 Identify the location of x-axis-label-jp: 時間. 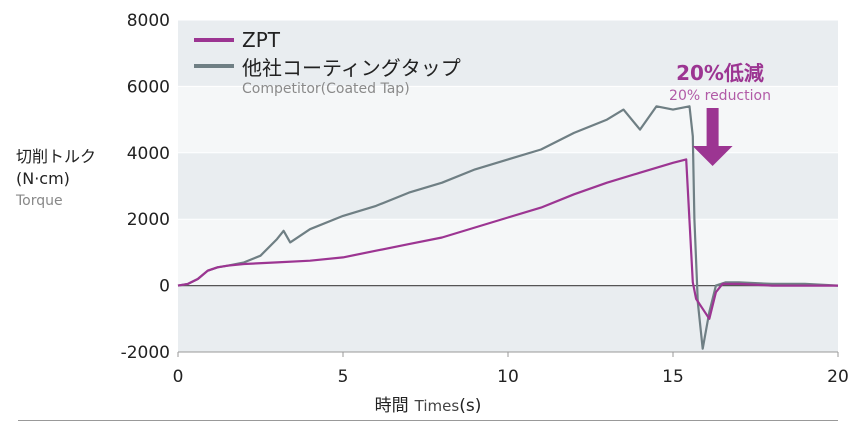
(391, 406).